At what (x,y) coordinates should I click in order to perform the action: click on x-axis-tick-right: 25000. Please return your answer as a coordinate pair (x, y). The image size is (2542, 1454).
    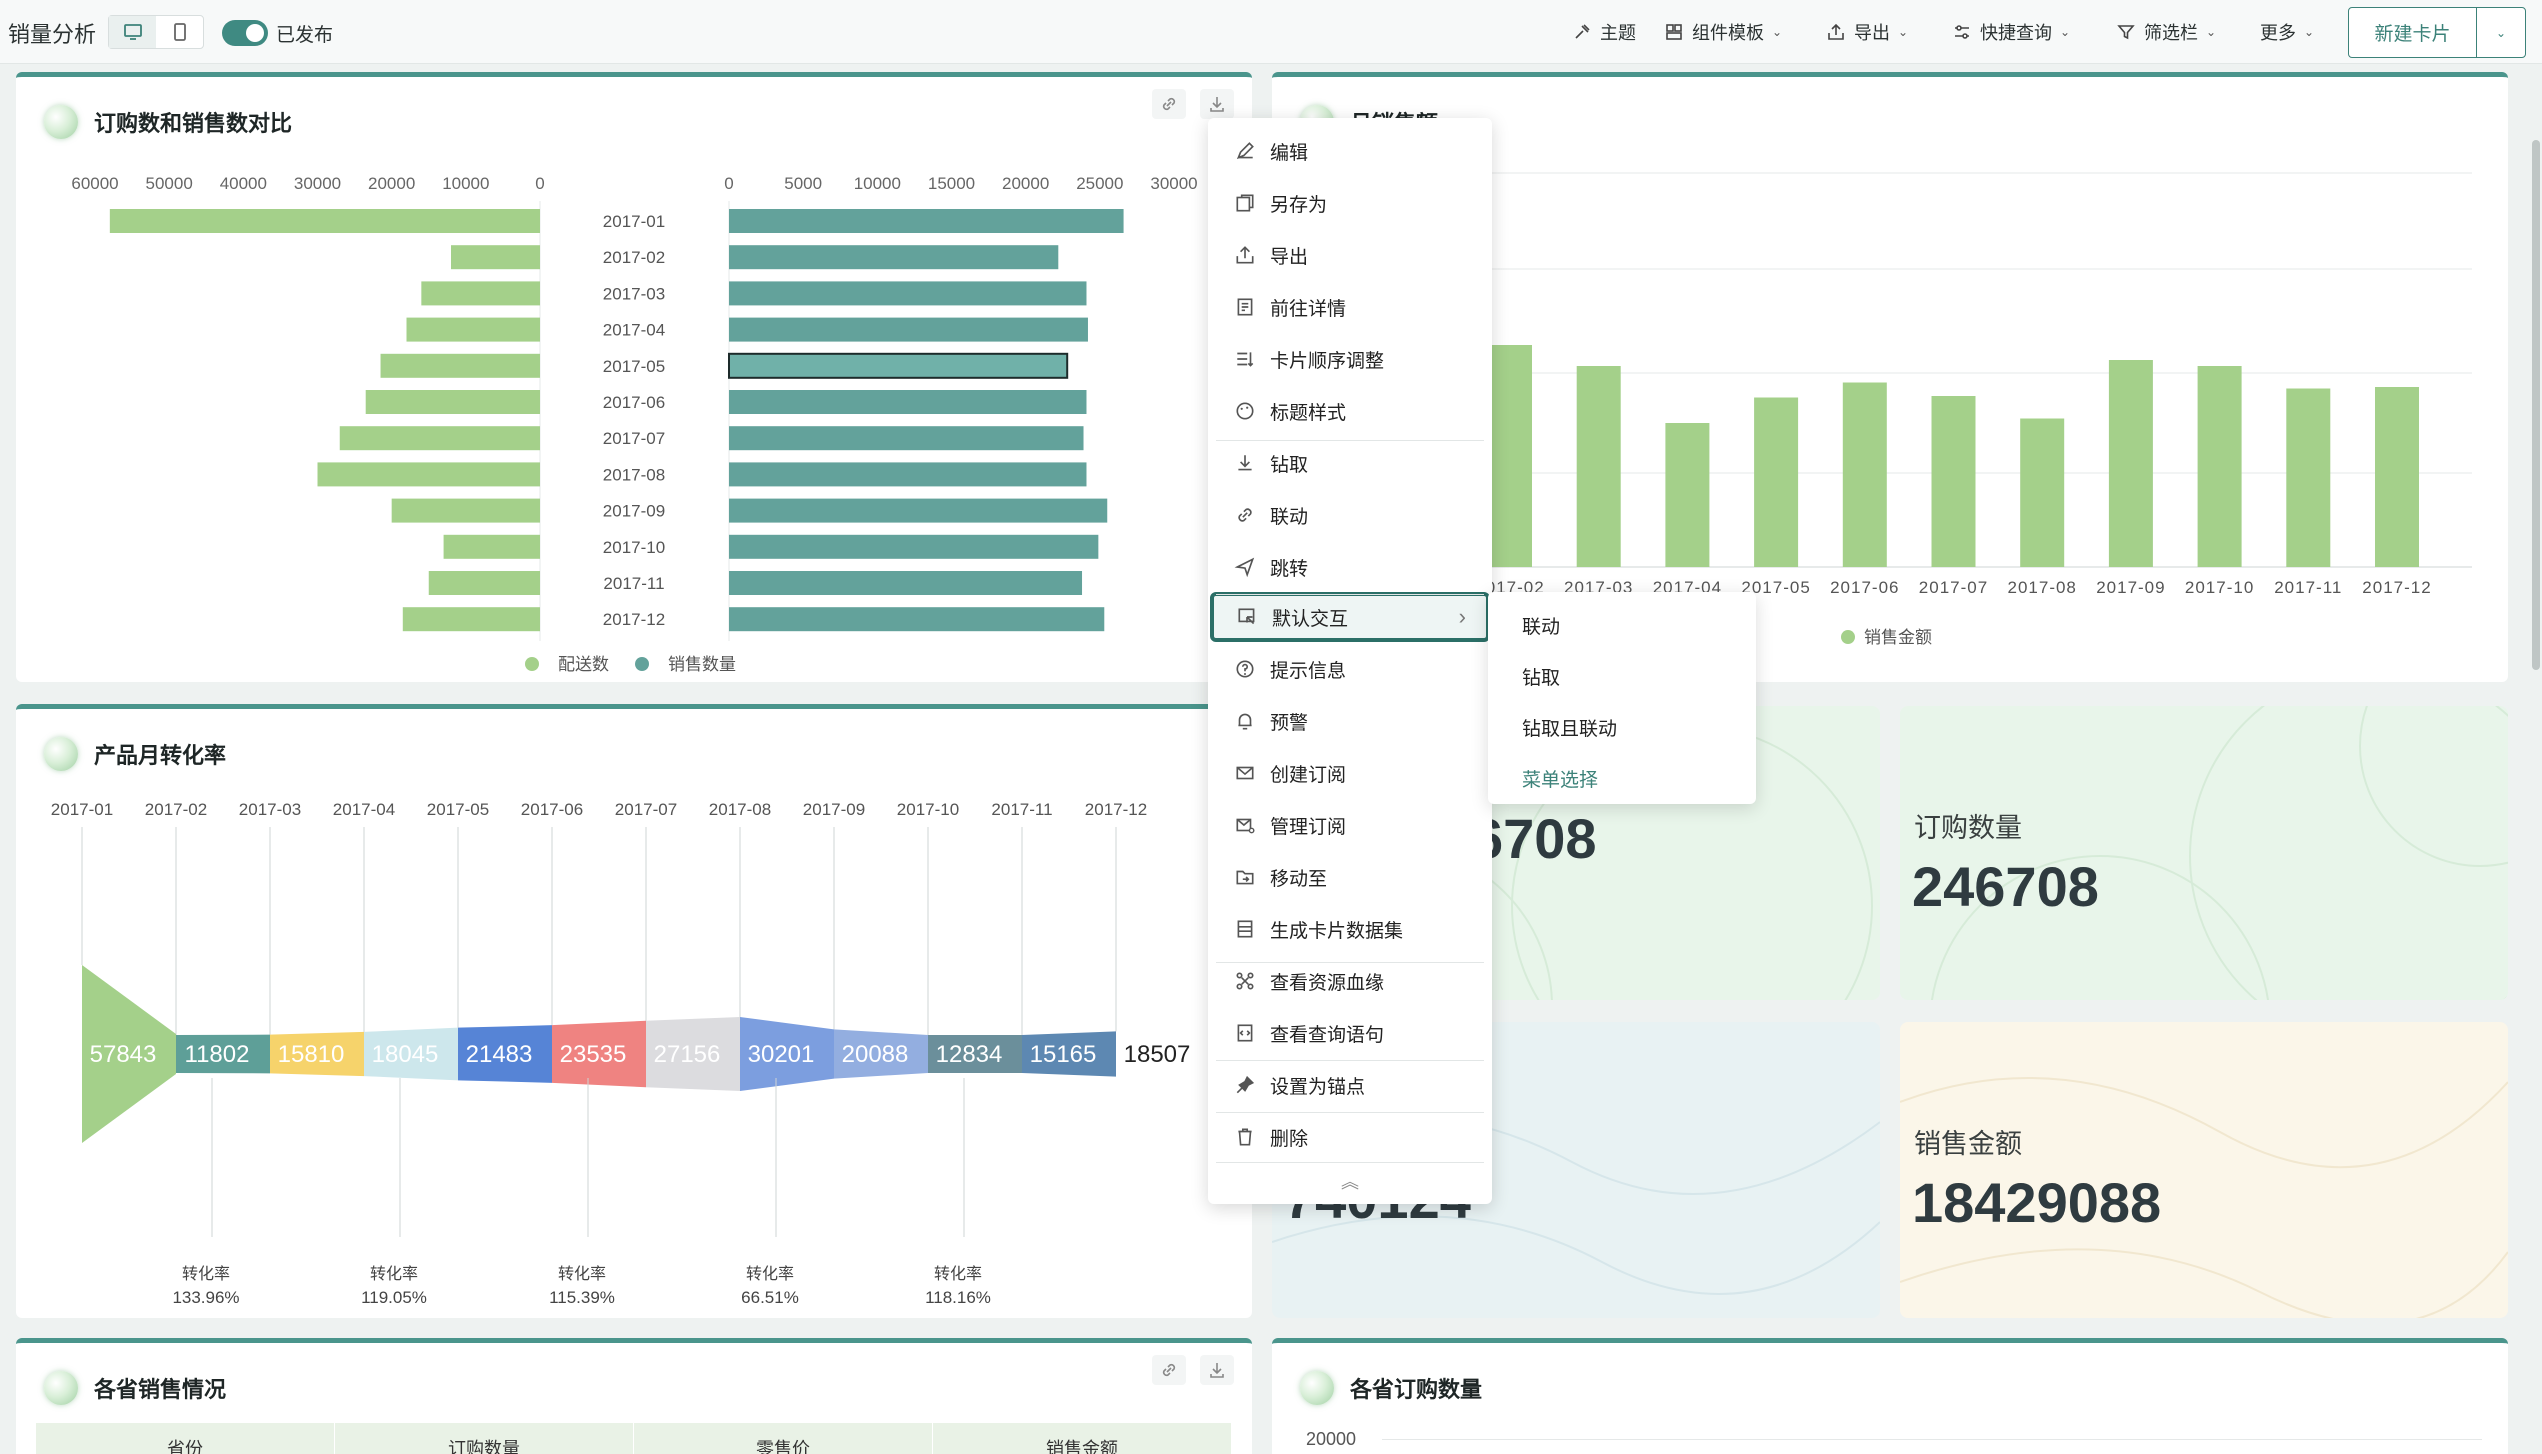
    Looking at the image, I should click on (1099, 183).